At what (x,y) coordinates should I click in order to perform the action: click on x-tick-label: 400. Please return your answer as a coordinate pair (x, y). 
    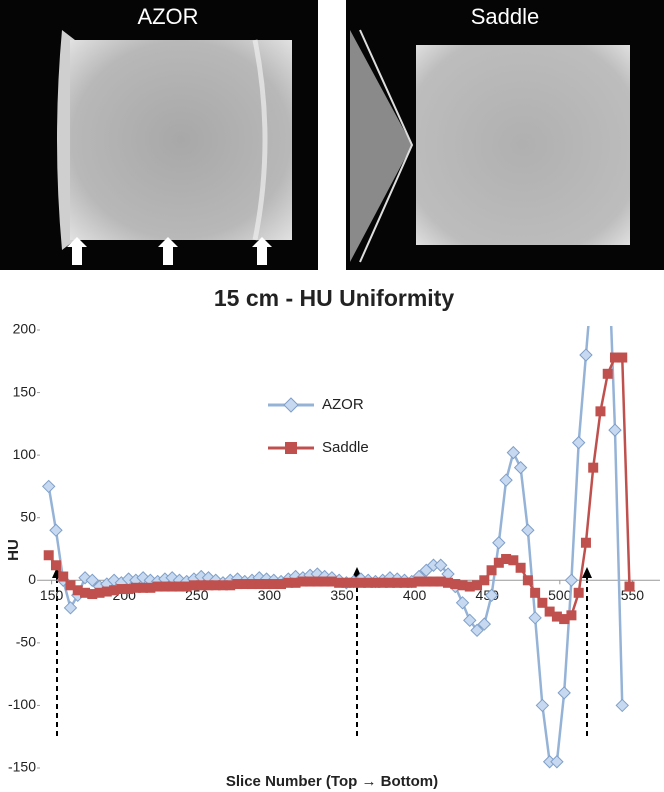
    Looking at the image, I should click on (415, 595).